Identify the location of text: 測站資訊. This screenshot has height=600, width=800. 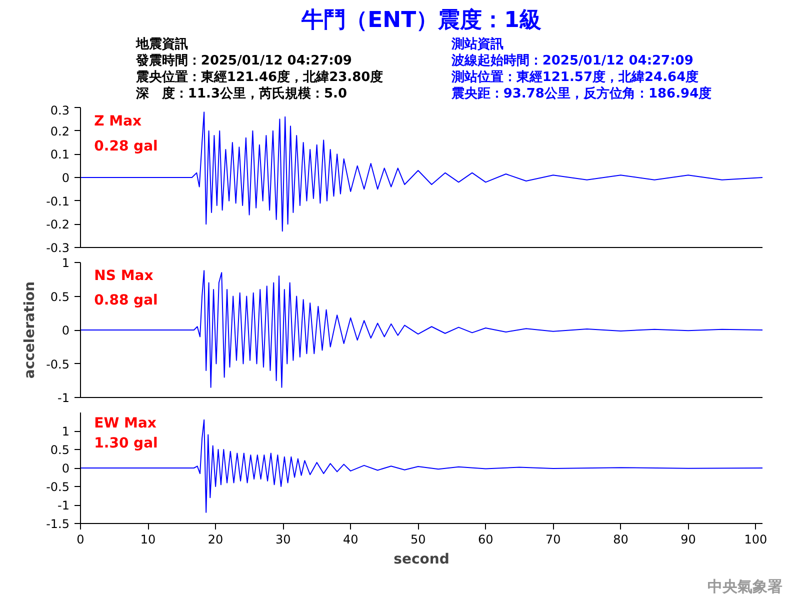
(477, 44).